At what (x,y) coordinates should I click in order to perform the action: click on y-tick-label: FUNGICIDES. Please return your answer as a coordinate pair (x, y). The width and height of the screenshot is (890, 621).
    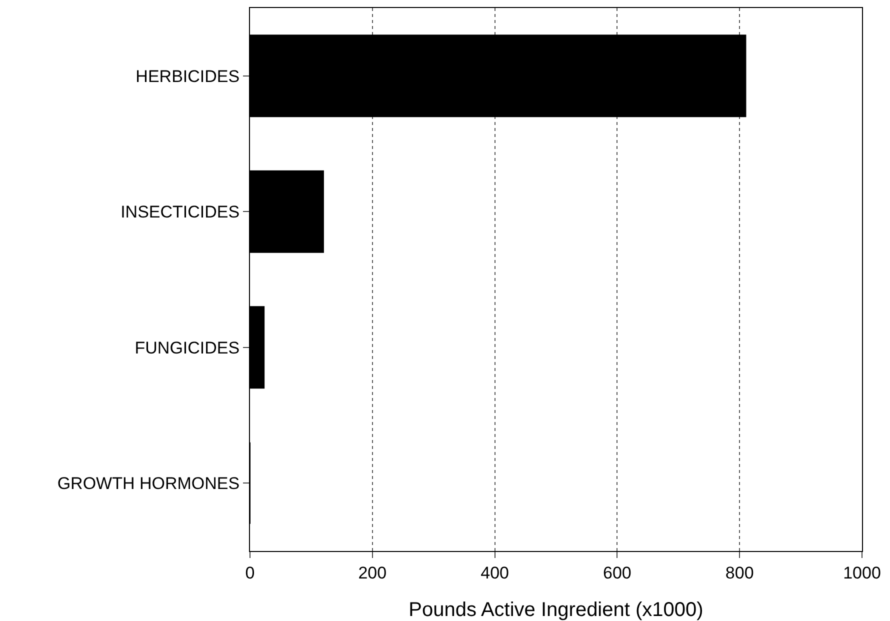
    Looking at the image, I should click on (187, 348).